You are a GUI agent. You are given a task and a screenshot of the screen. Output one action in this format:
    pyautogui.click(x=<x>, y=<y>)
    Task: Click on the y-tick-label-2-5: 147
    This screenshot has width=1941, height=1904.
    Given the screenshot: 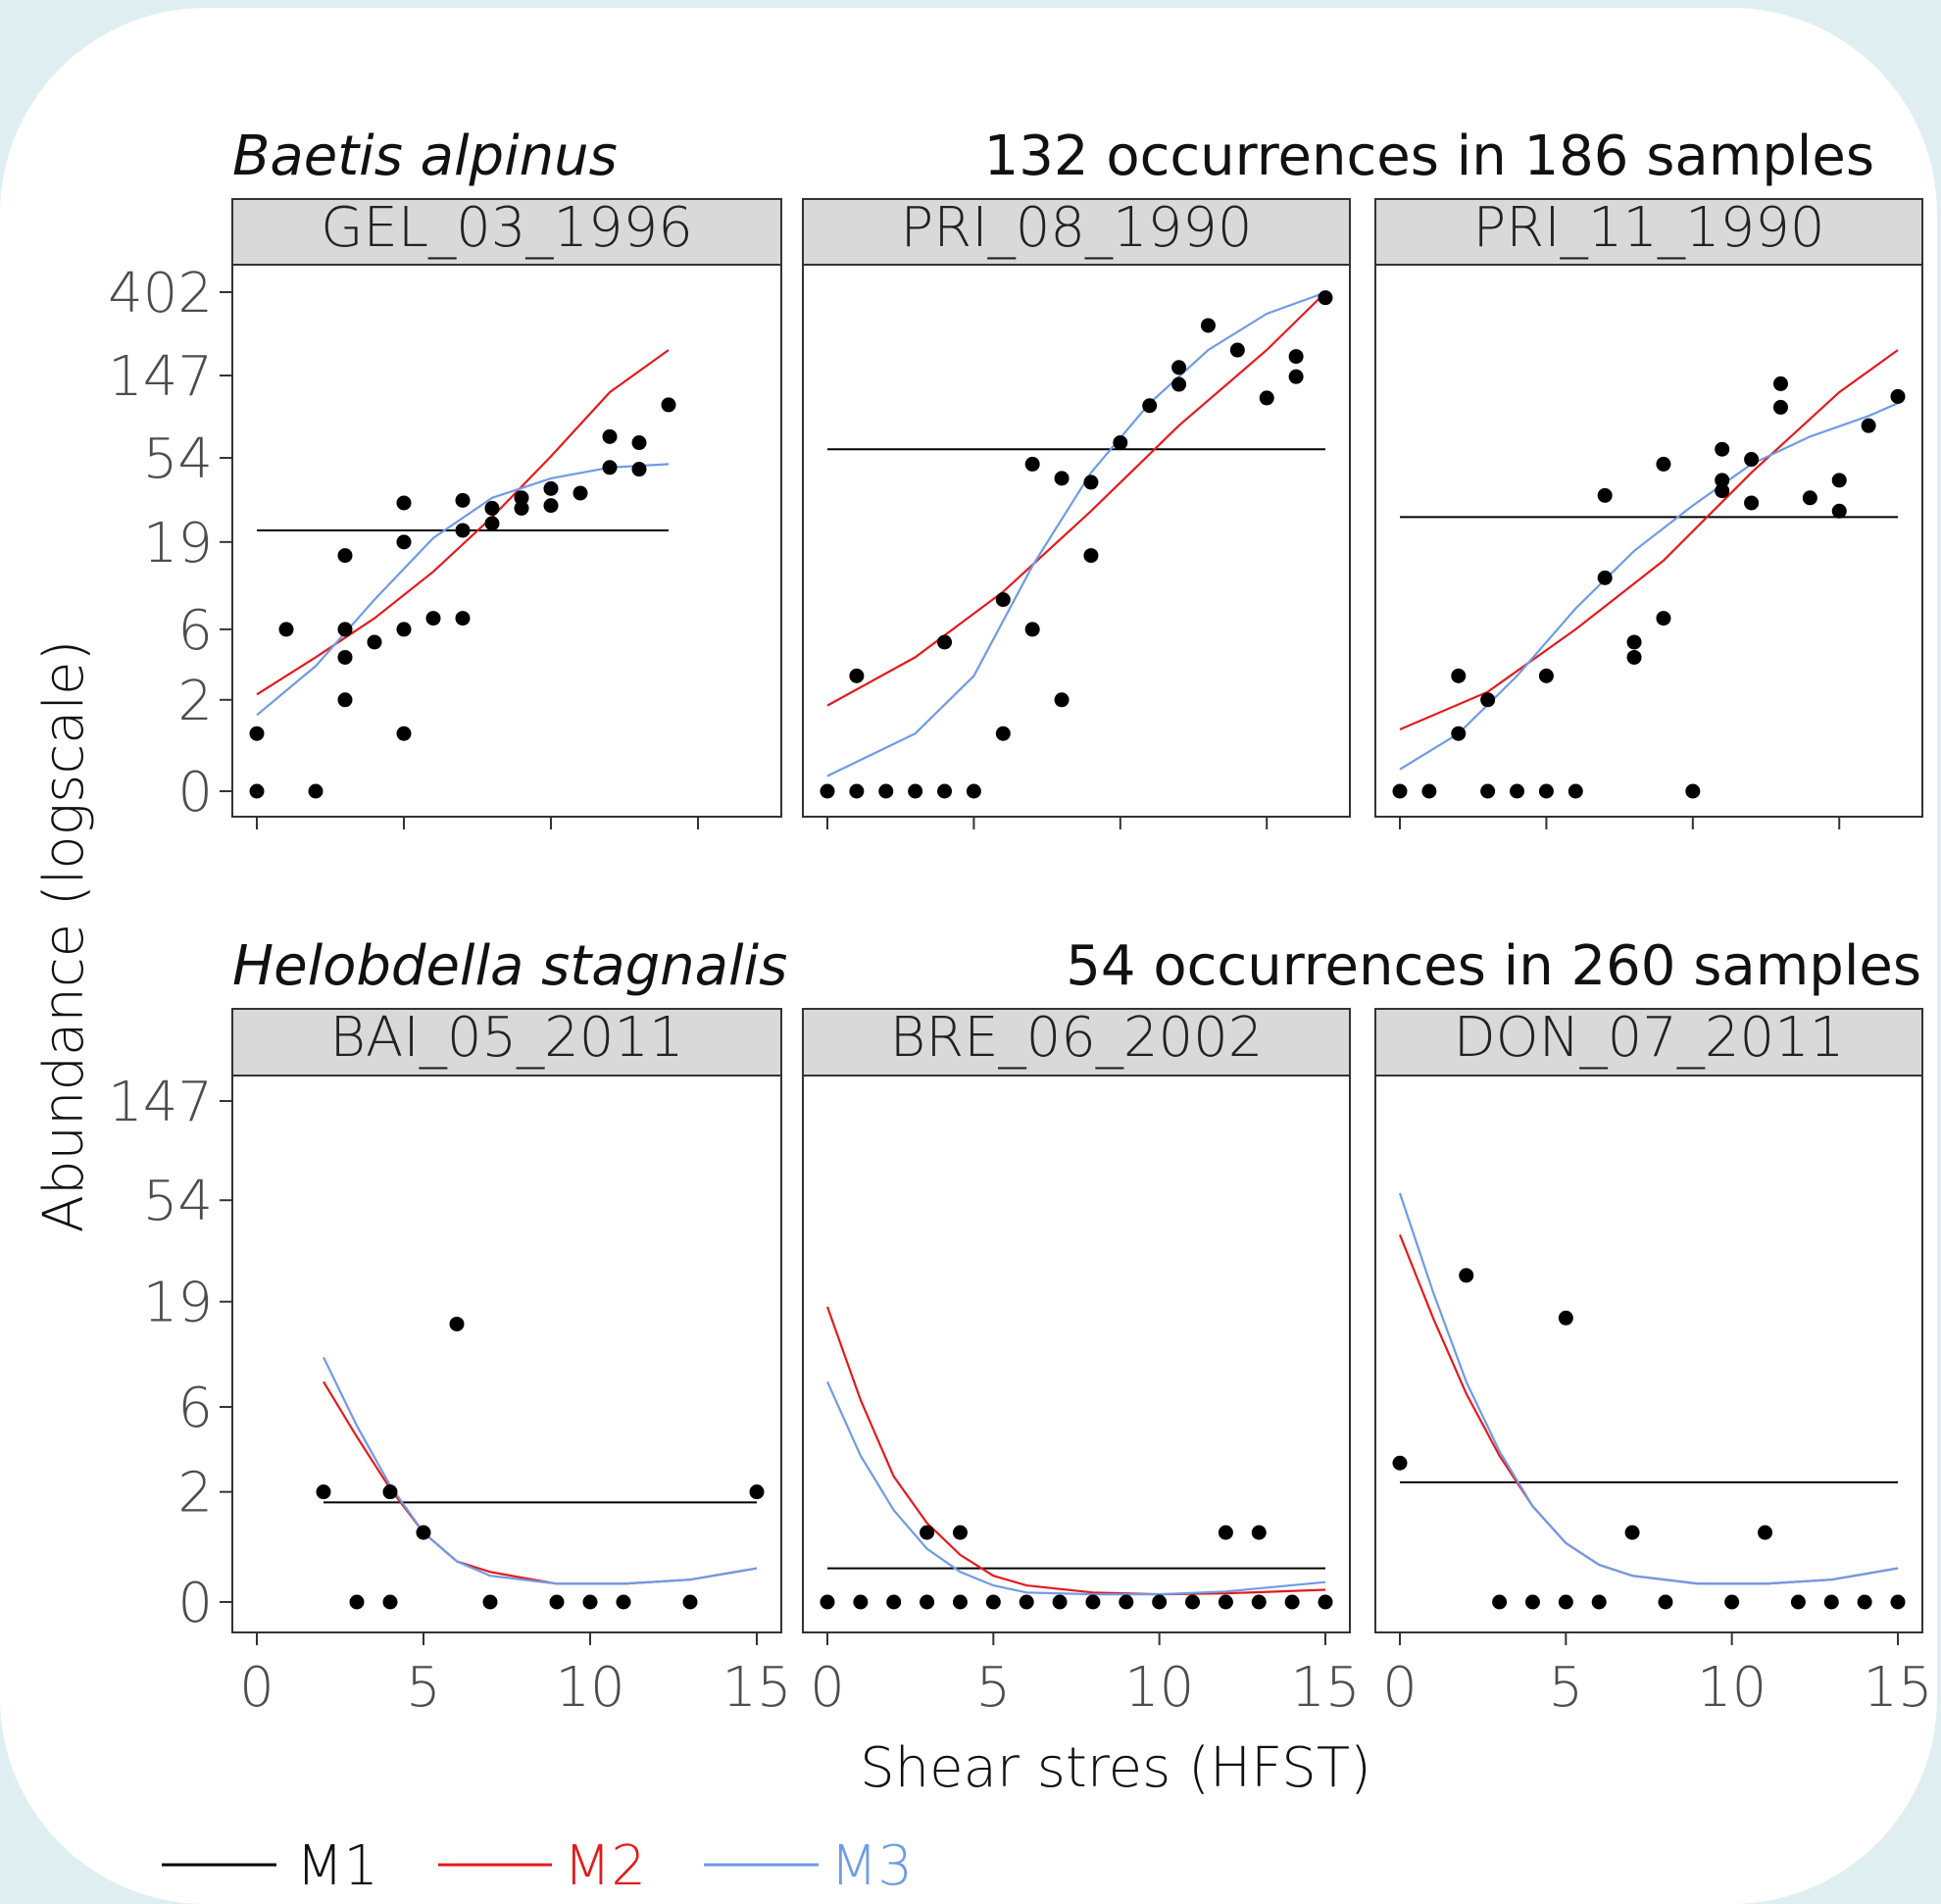 What is the action you would take?
    pyautogui.click(x=160, y=1102)
    